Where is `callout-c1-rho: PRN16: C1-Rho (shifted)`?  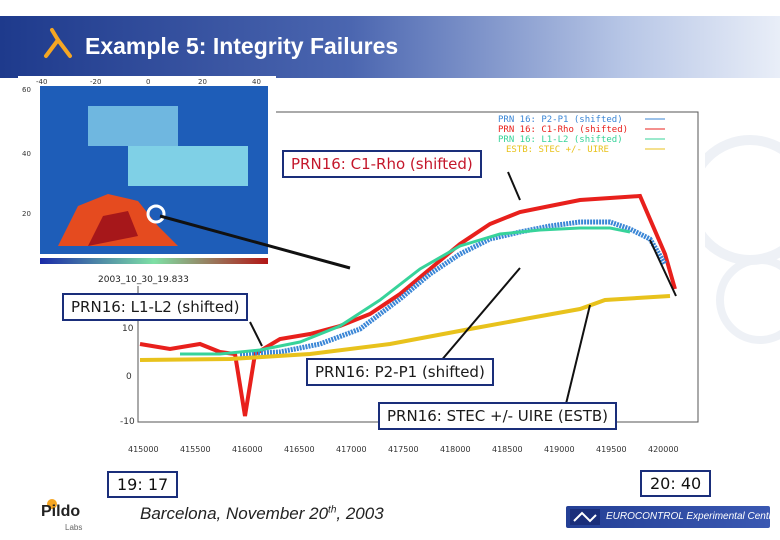
callout-c1-rho: PRN16: C1-Rho (shifted) is located at coordinates (382, 164).